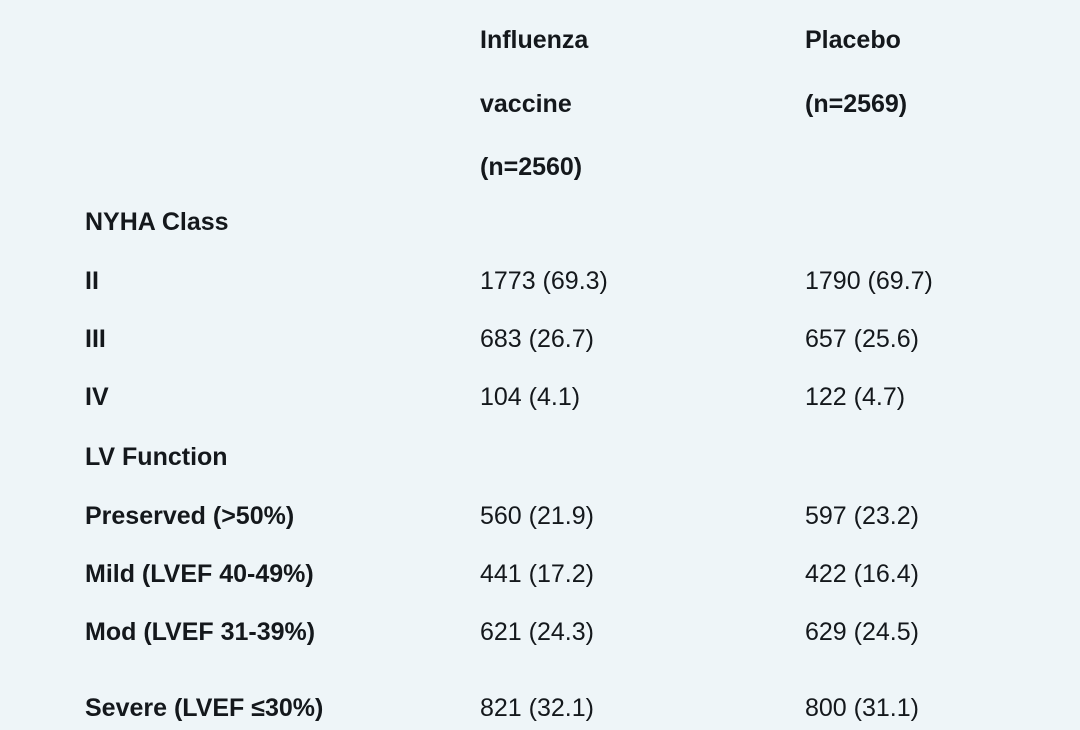  What do you see at coordinates (537, 516) in the screenshot?
I see `vaccine-value: 560 (21.9)` at bounding box center [537, 516].